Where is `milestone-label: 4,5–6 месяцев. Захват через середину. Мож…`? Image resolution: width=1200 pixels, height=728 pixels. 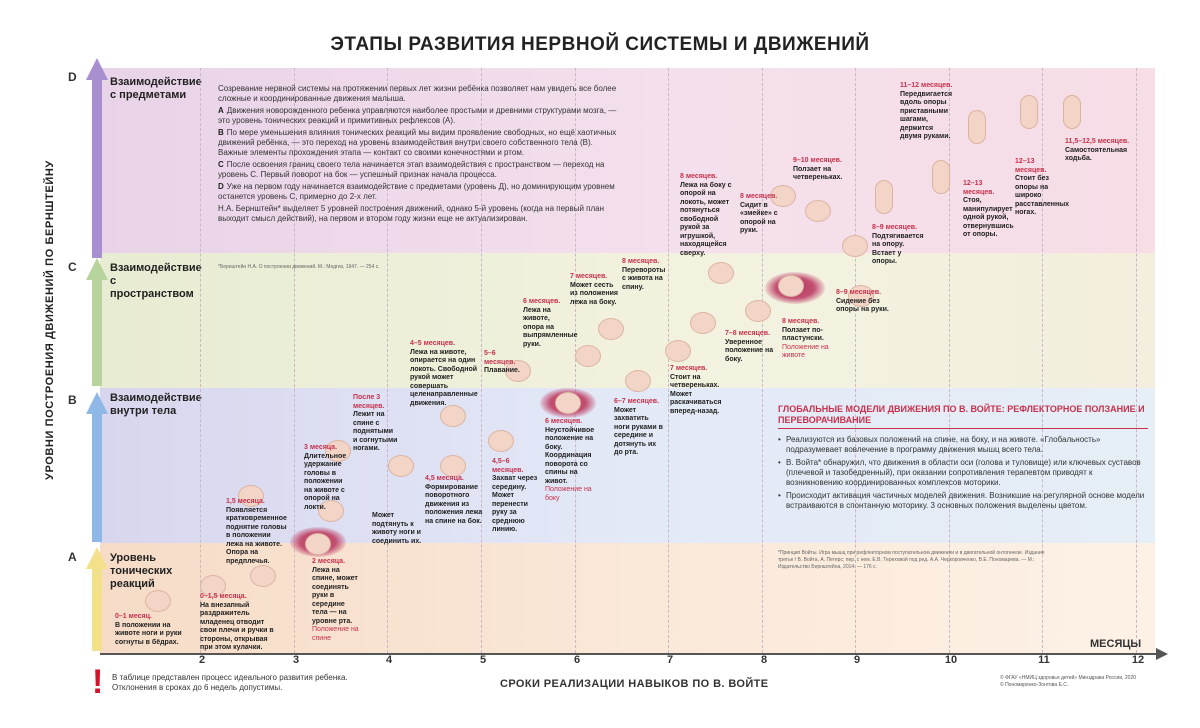
milestone-label: 4,5–6 месяцев. Захват через середину. Мож… is located at coordinates (516, 496).